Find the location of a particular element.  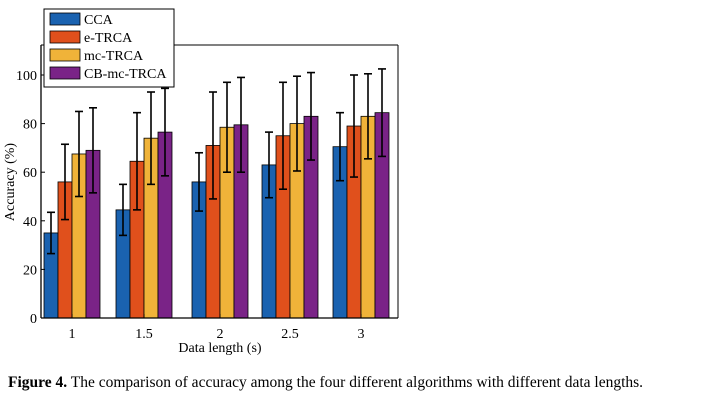

x-tick-label-1.5: 1.5 is located at coordinates (144, 334).